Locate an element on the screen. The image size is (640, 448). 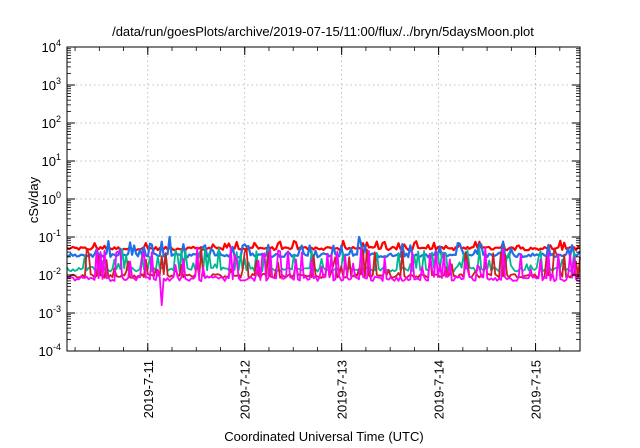
x-tick-label: 2019-7-15 is located at coordinates (536, 389).